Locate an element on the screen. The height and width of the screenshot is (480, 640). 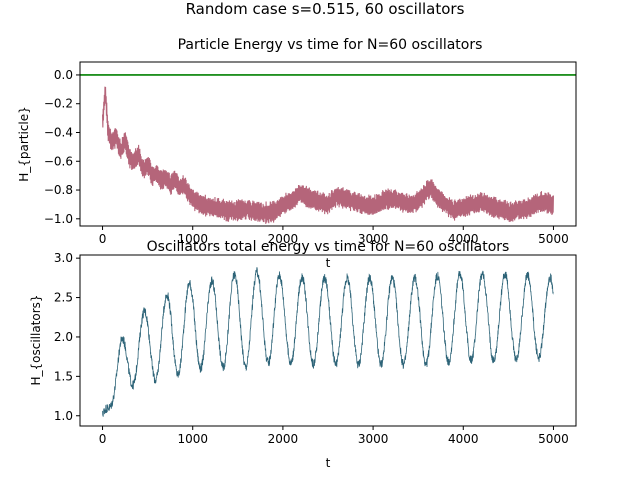
oscillators-x-axis-label: t is located at coordinates (328, 463).